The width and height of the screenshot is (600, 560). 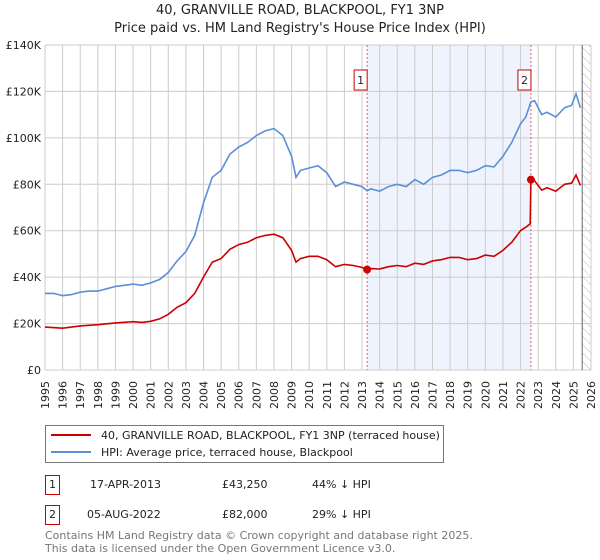 What do you see at coordinates (27, 324) in the screenshot?
I see `y-tick-label: £20K` at bounding box center [27, 324].